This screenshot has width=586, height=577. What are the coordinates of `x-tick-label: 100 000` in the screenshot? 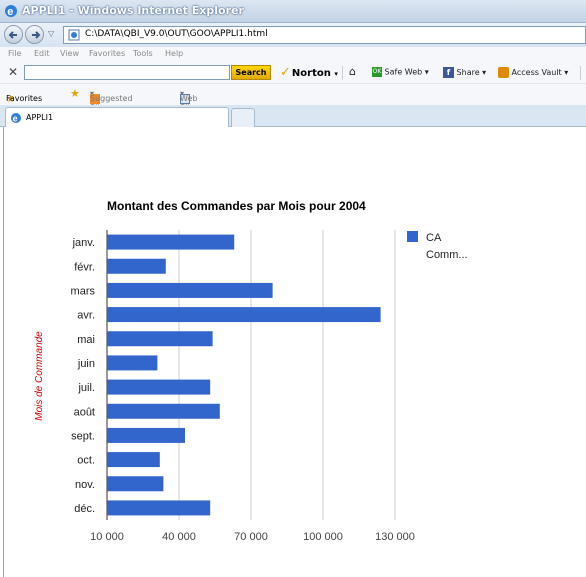 It's located at (323, 537).